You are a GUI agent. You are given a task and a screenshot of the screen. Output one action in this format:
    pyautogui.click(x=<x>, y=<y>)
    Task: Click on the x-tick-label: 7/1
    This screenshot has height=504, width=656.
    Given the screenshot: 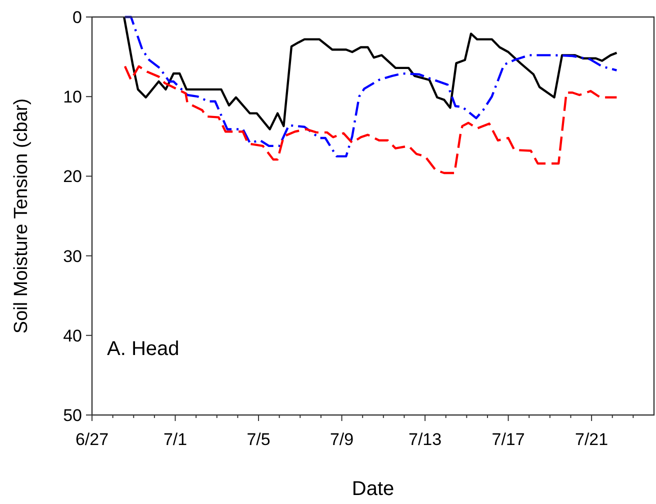 What is the action you would take?
    pyautogui.click(x=175, y=439)
    